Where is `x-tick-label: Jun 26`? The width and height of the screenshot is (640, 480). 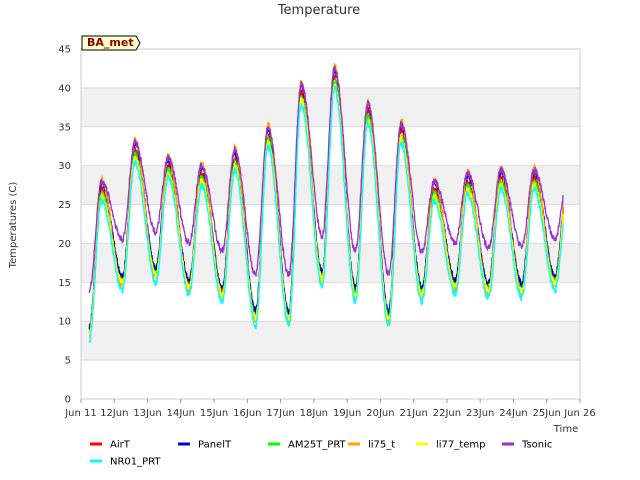
x-tick-label: Jun 26 is located at coordinates (579, 413).